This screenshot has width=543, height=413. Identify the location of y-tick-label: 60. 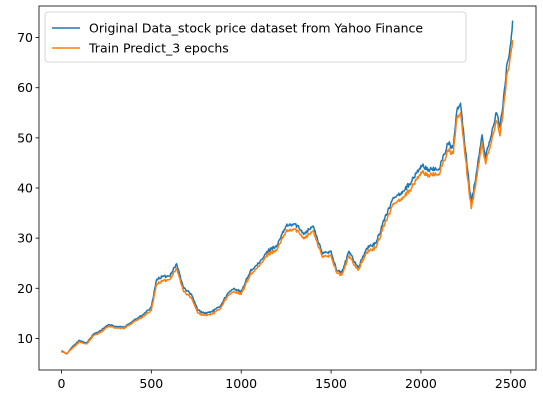
(25, 87).